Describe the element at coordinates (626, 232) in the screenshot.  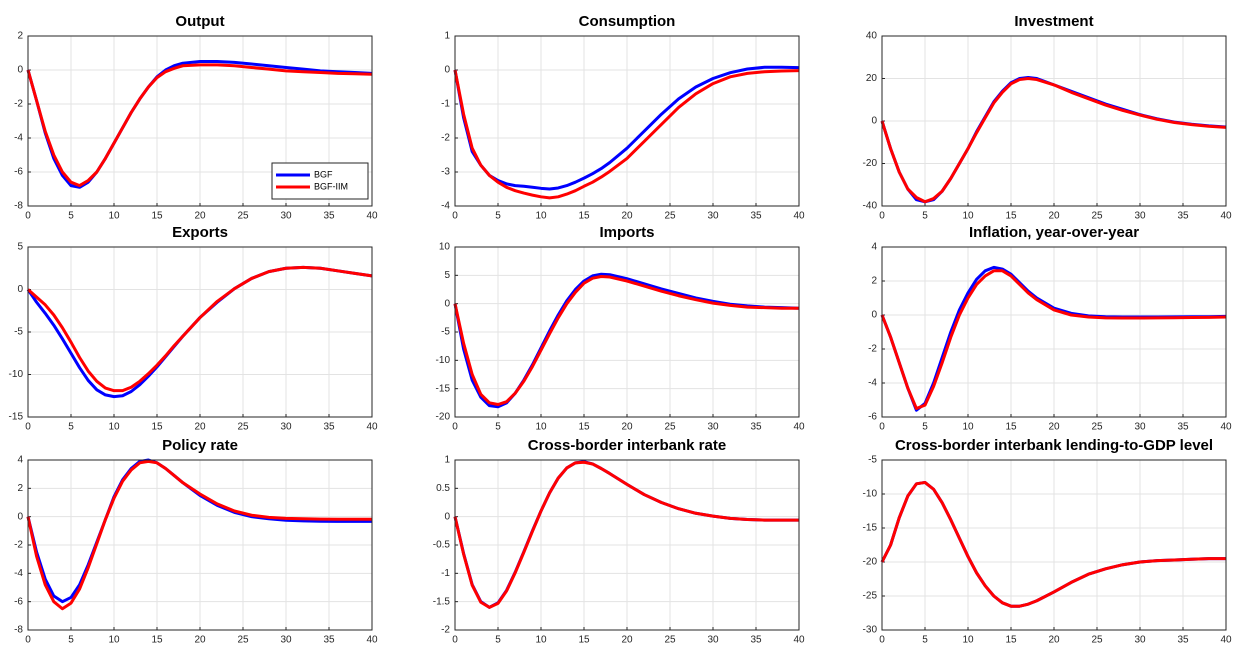
I see `chart-title: Imports` at that location.